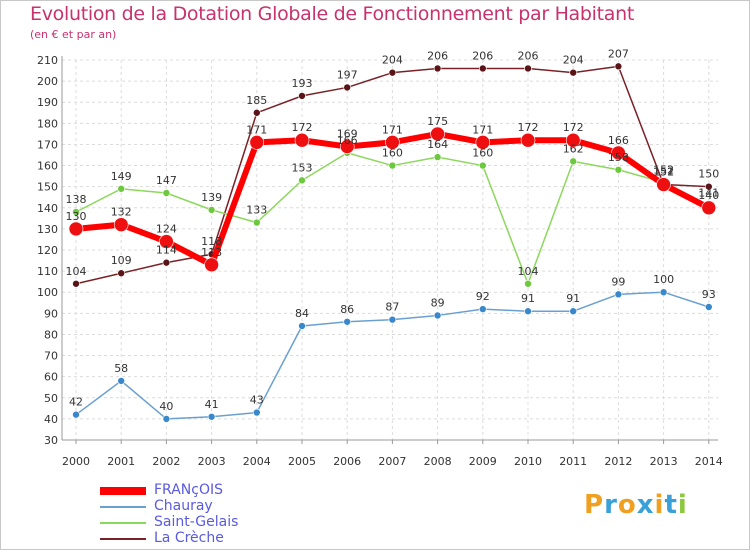 This screenshot has height=550, width=750. What do you see at coordinates (183, 506) in the screenshot?
I see `legend-label: Chauray` at bounding box center [183, 506].